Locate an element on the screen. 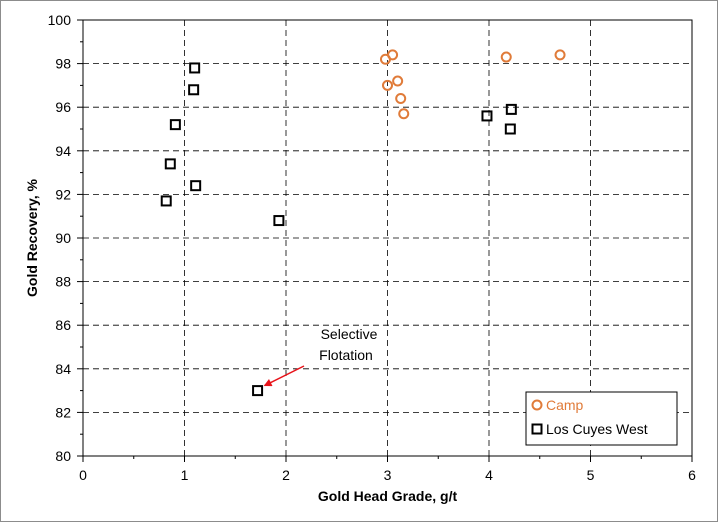 This screenshot has height=523, width=718. x-tick-label: 2 is located at coordinates (286, 475).